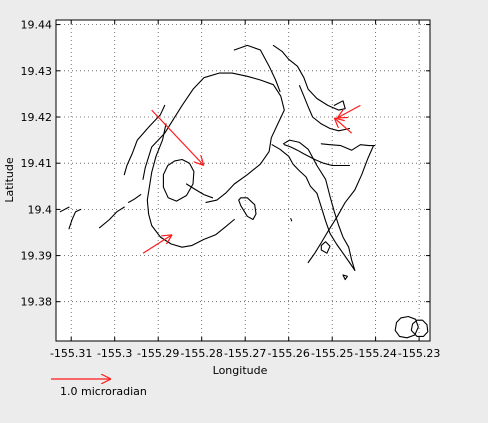 The image size is (488, 423). I want to click on y-tick-label: 19.42, so click(37, 117).